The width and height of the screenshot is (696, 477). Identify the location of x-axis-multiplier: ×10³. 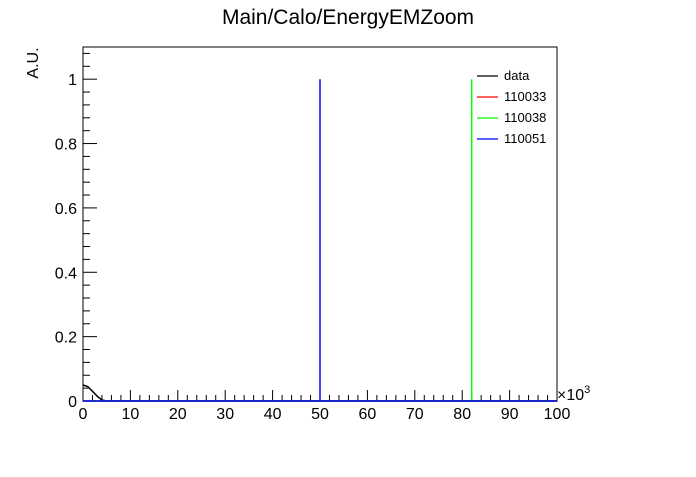
(573, 394).